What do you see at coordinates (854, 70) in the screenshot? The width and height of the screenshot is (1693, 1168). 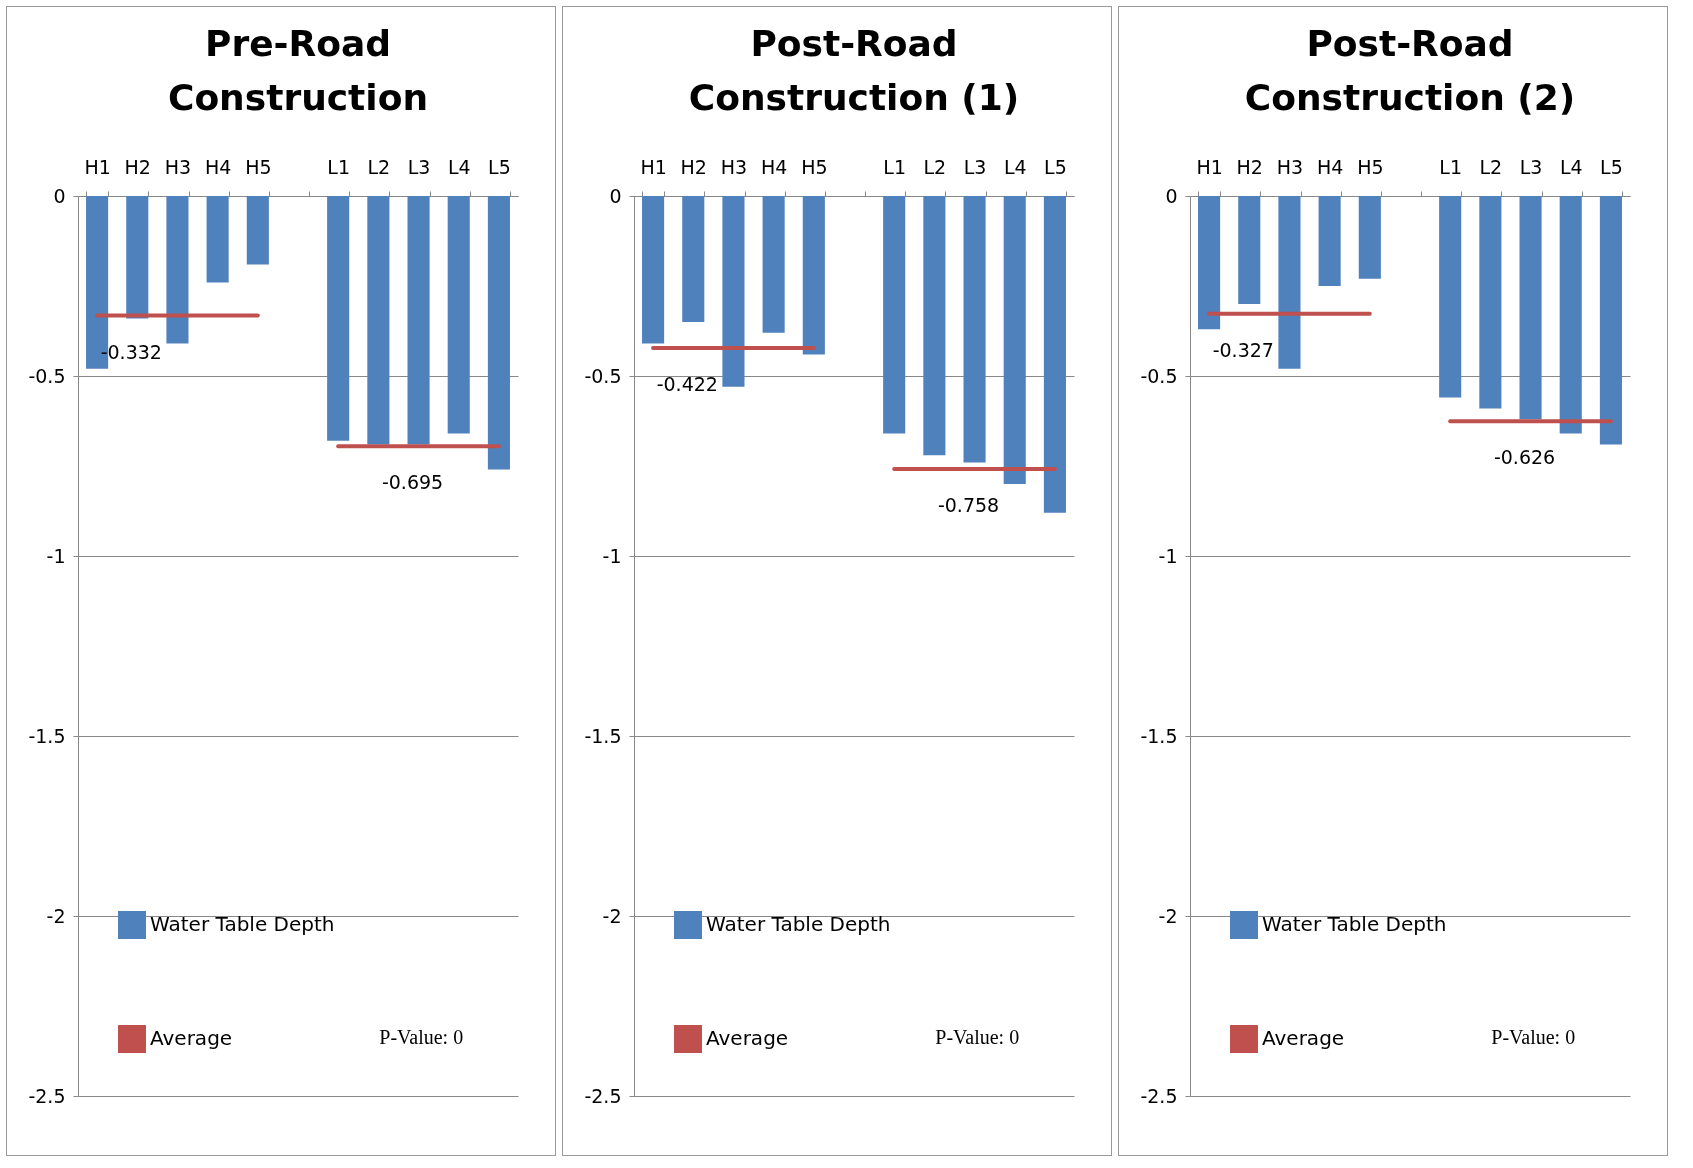 I see `chart-title: Post-Road Construction (1)` at bounding box center [854, 70].